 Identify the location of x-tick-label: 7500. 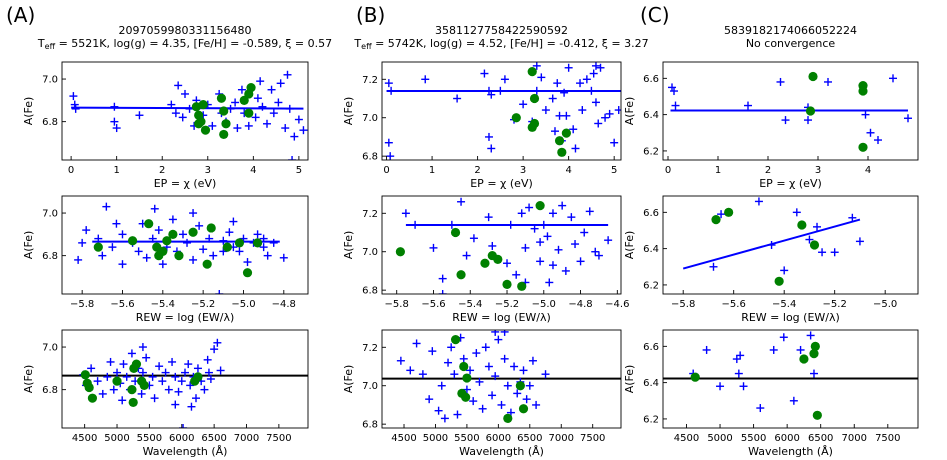
(887, 438).